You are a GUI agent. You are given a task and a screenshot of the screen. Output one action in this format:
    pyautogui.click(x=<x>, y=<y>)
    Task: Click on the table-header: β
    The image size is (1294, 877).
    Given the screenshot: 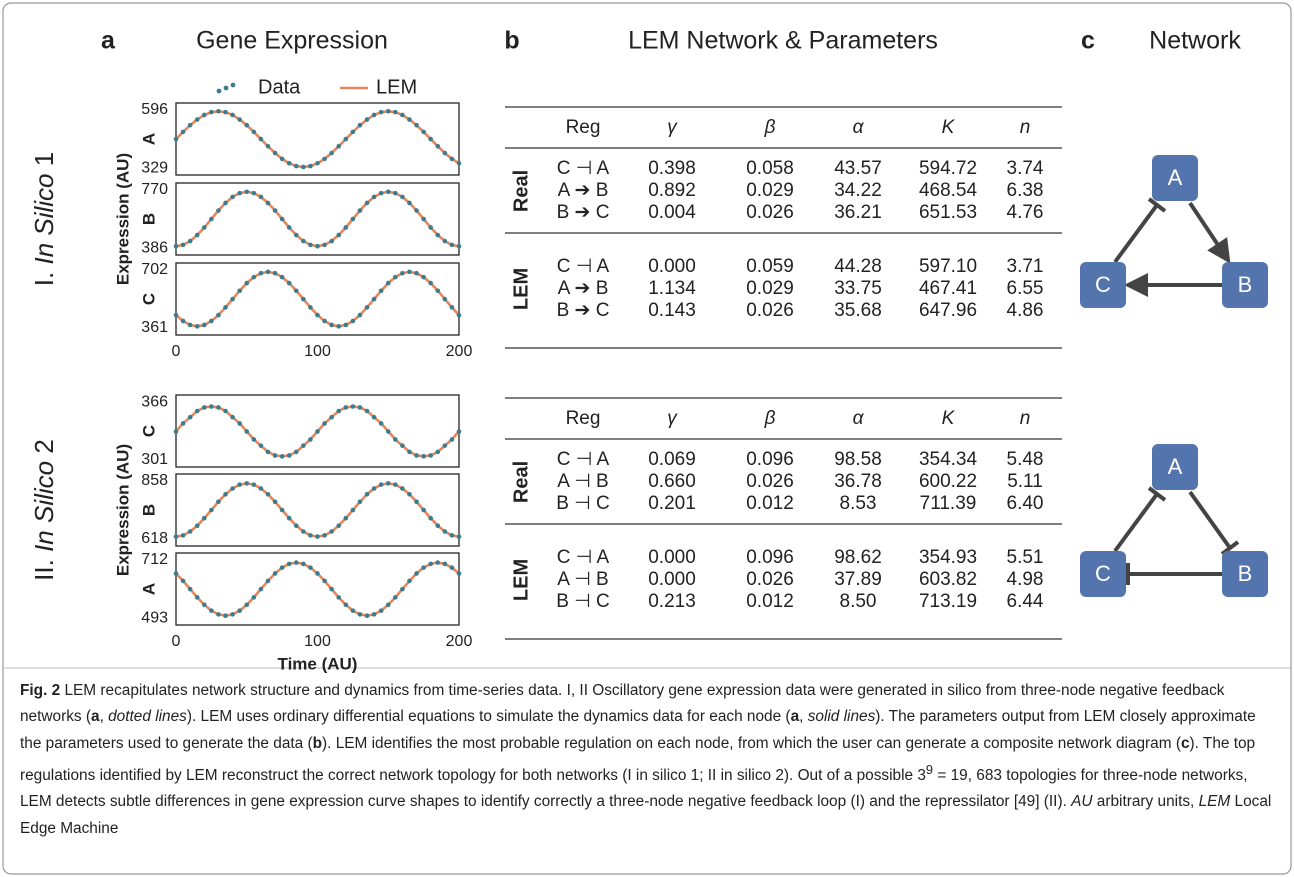 What is the action you would take?
    pyautogui.click(x=770, y=127)
    